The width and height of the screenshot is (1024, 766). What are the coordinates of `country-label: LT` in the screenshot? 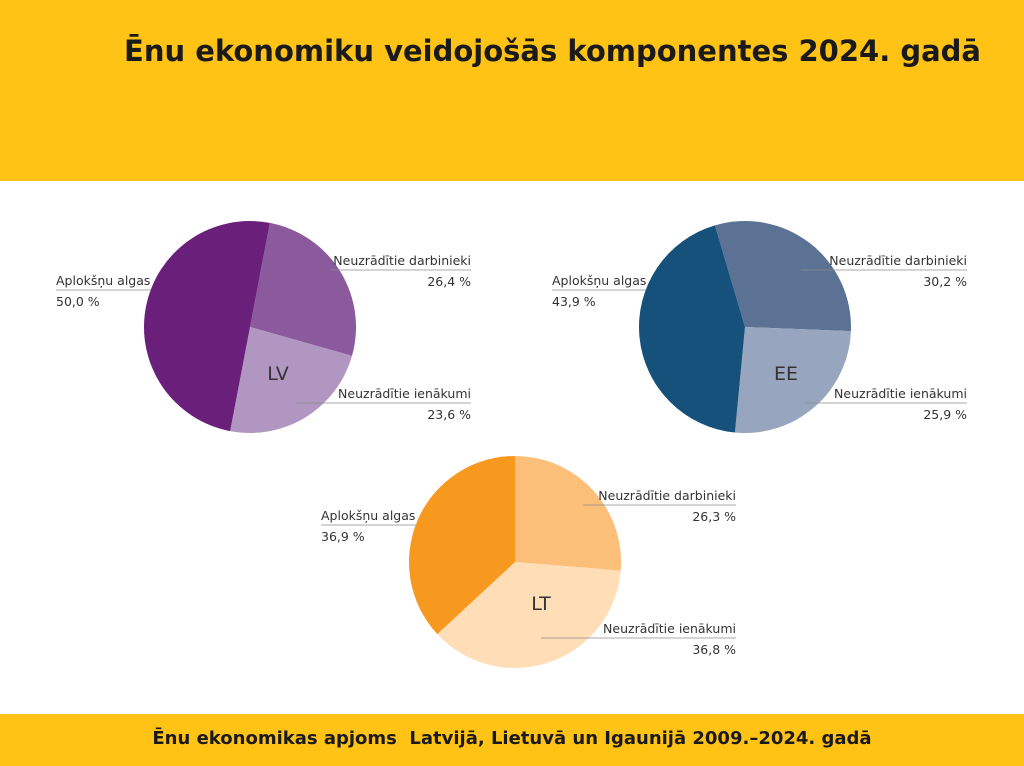 It's located at (541, 604).